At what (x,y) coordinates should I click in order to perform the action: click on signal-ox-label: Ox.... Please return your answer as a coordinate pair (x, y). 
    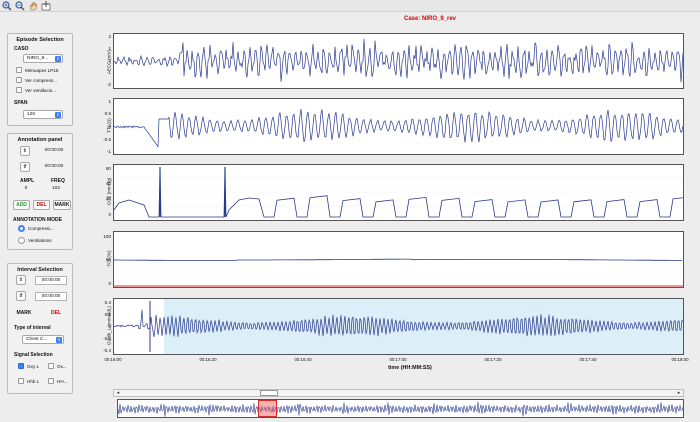
    Looking at the image, I should click on (62, 366).